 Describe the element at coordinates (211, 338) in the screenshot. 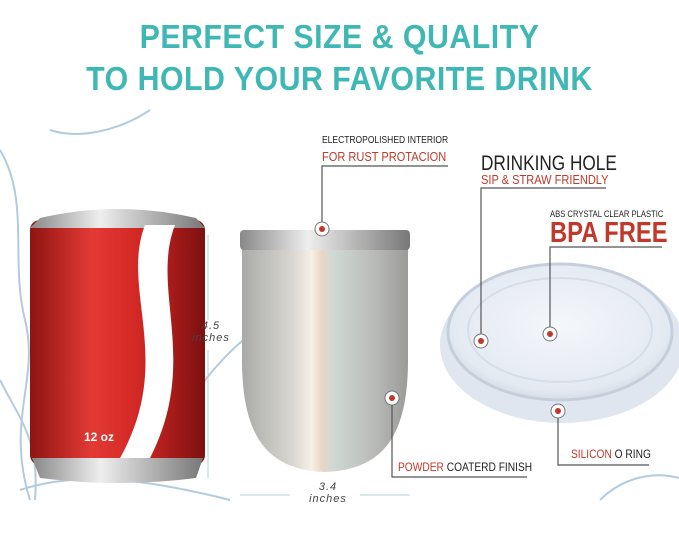

I see `height-unit: inches` at that location.